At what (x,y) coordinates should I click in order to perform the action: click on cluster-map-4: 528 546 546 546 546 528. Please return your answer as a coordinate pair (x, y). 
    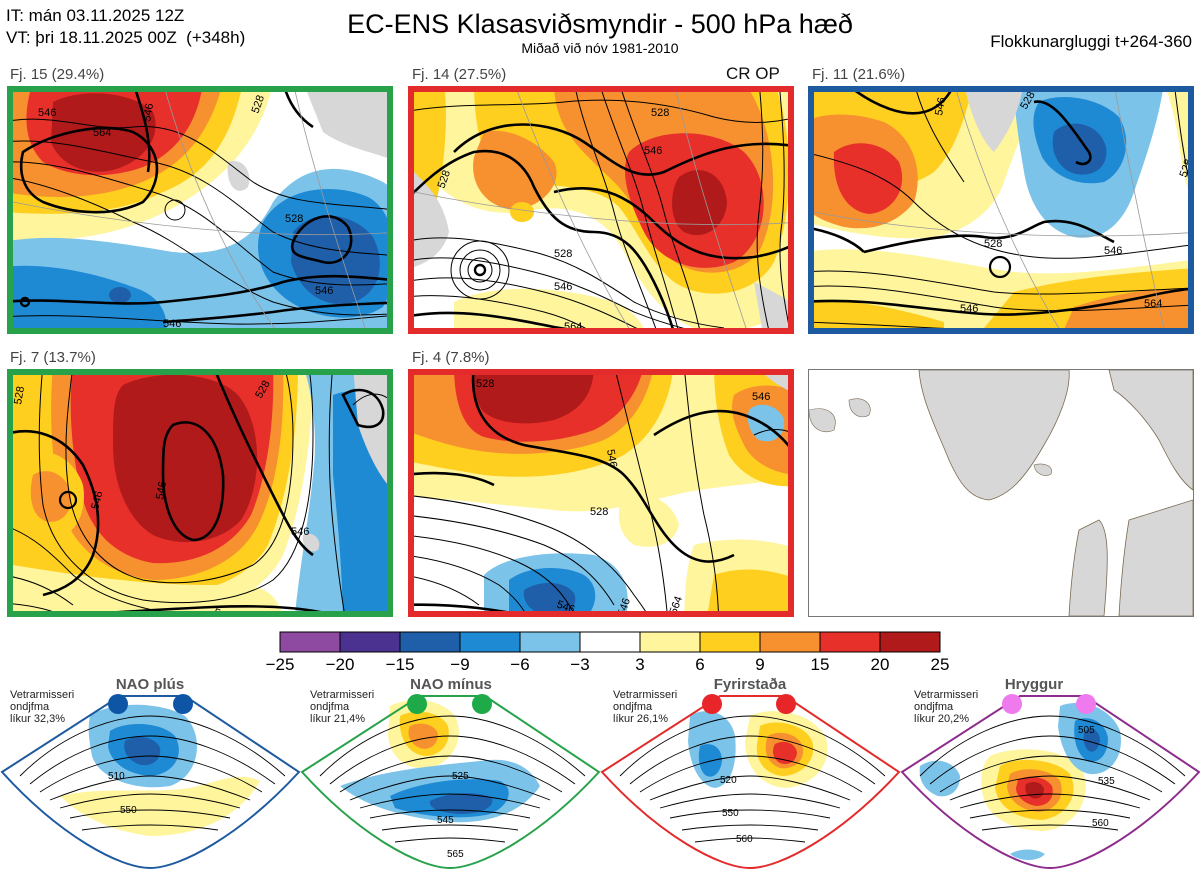
    Looking at the image, I should click on (200, 493).